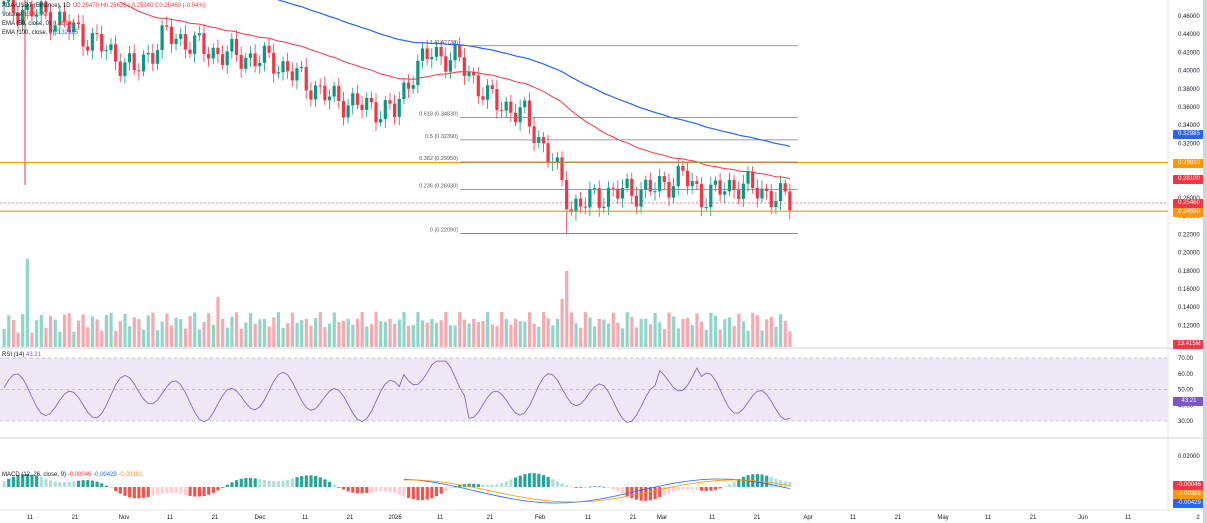 The height and width of the screenshot is (523, 1207). Describe the element at coordinates (1189, 134) in the screenshot. I see `ema100-price-tag: 0.32985` at that location.